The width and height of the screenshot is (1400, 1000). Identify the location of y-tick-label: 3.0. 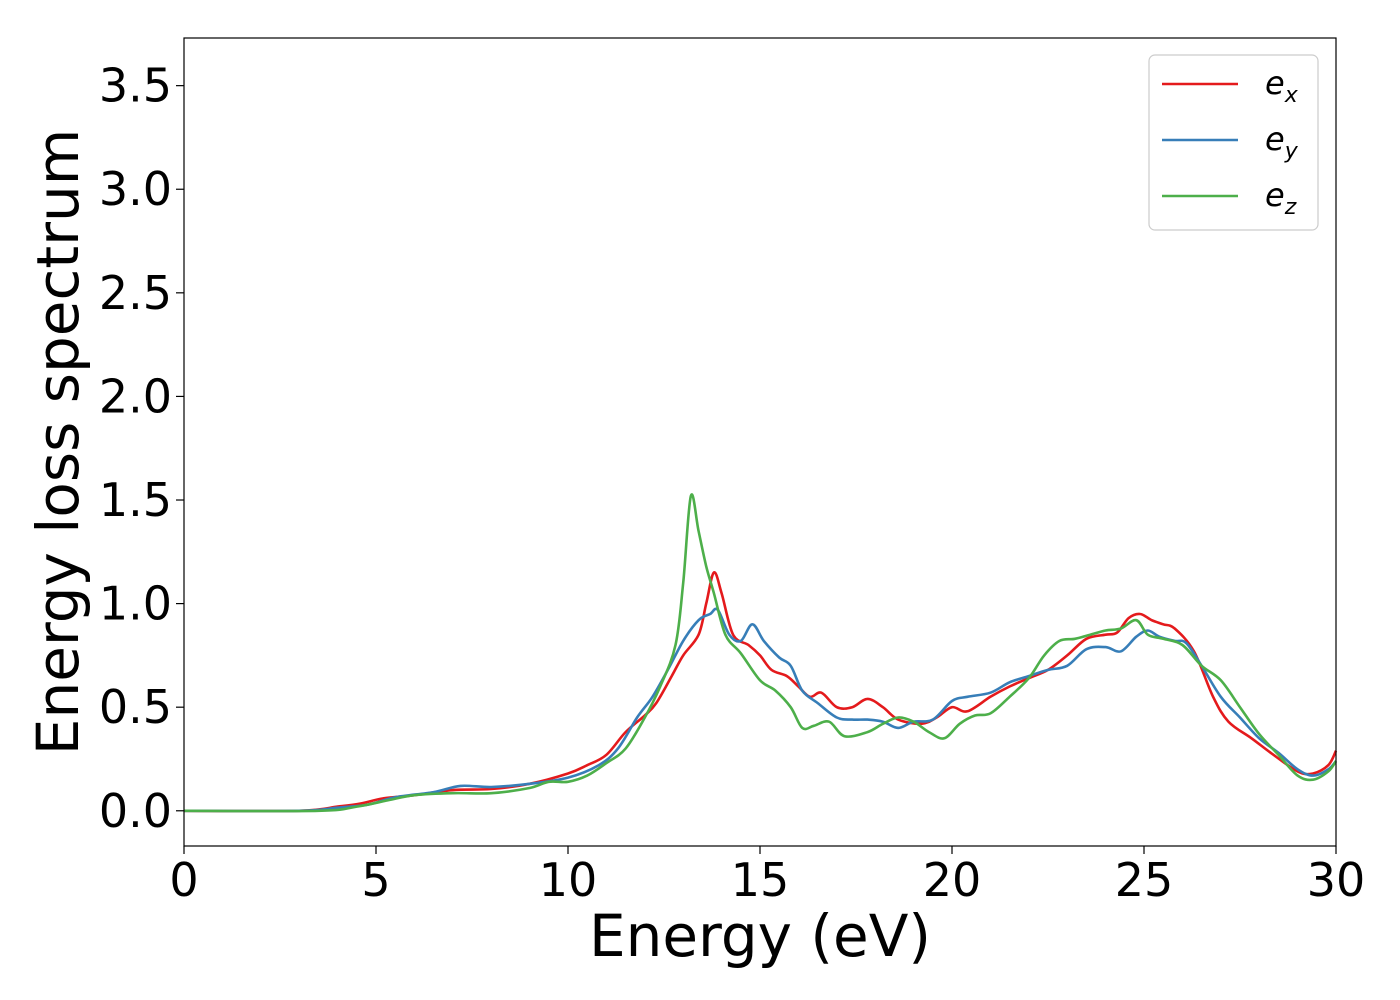
(135, 189).